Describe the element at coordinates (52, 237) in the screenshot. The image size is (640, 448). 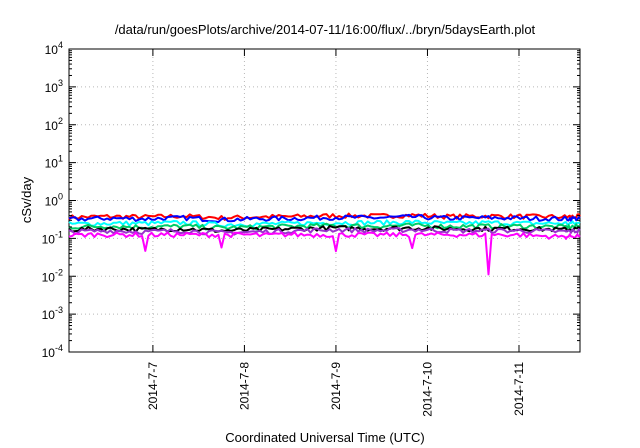
I see `y-tick-label: 10⁻¹` at that location.